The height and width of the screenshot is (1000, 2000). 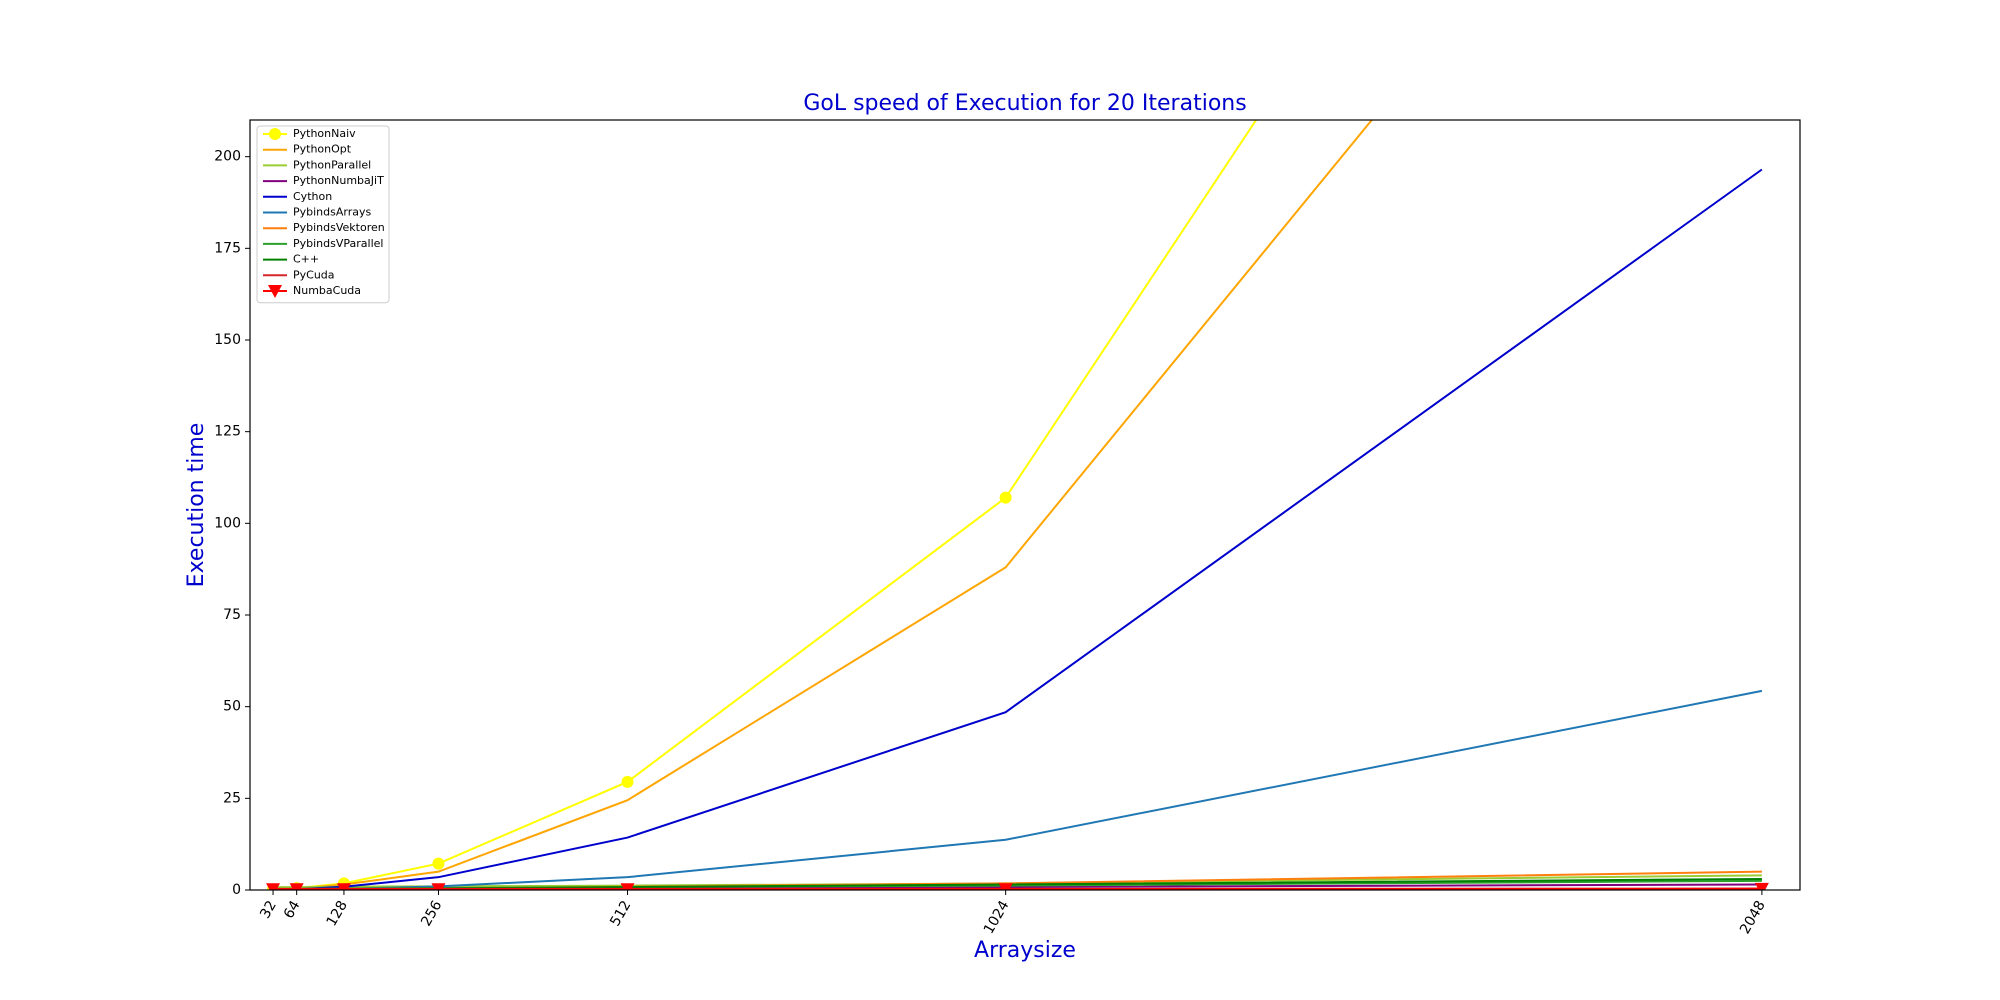 What do you see at coordinates (339, 227) in the screenshot?
I see `legend-label: PybindsVektoren` at bounding box center [339, 227].